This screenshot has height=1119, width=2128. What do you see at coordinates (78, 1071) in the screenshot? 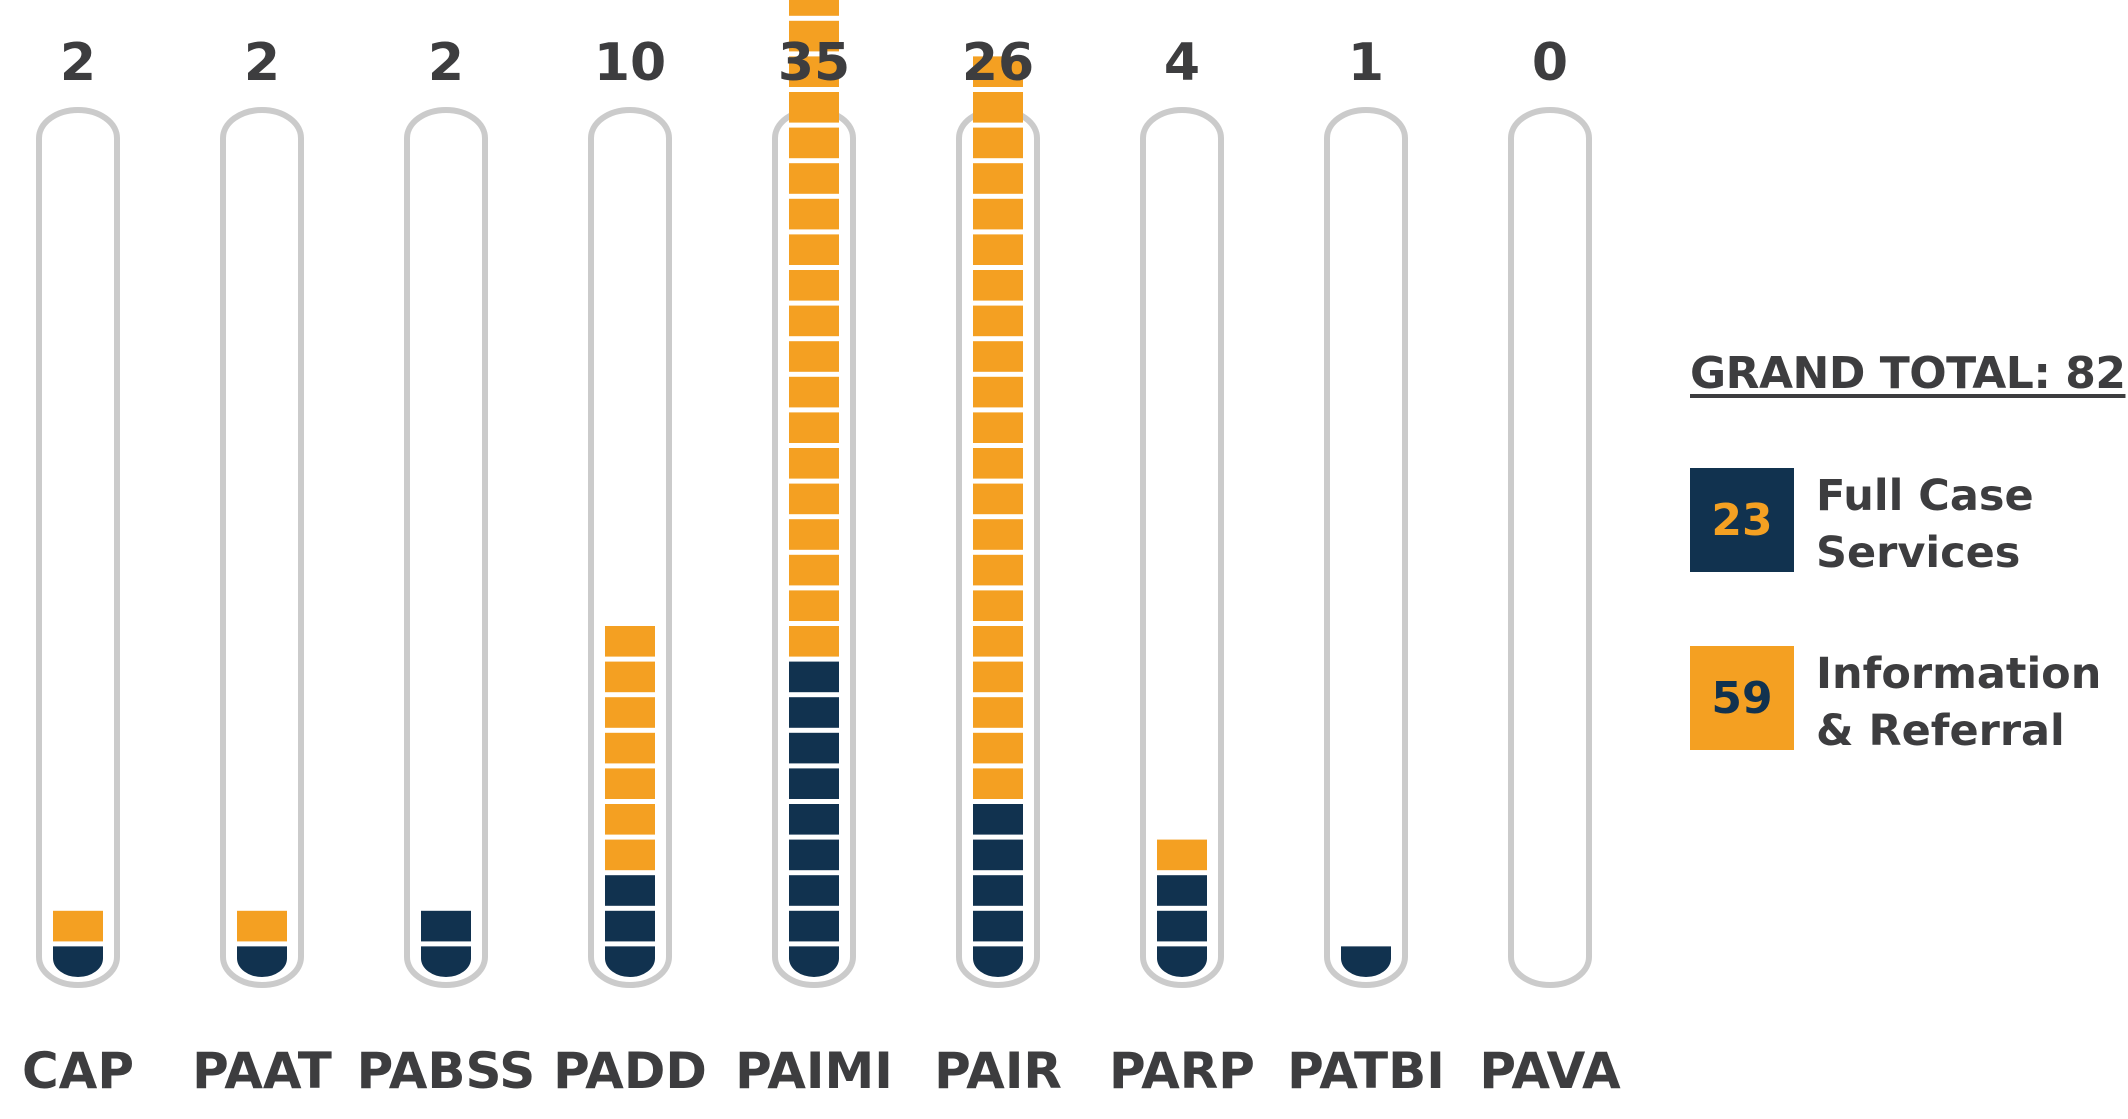
I see `category-label: CAP` at bounding box center [78, 1071].